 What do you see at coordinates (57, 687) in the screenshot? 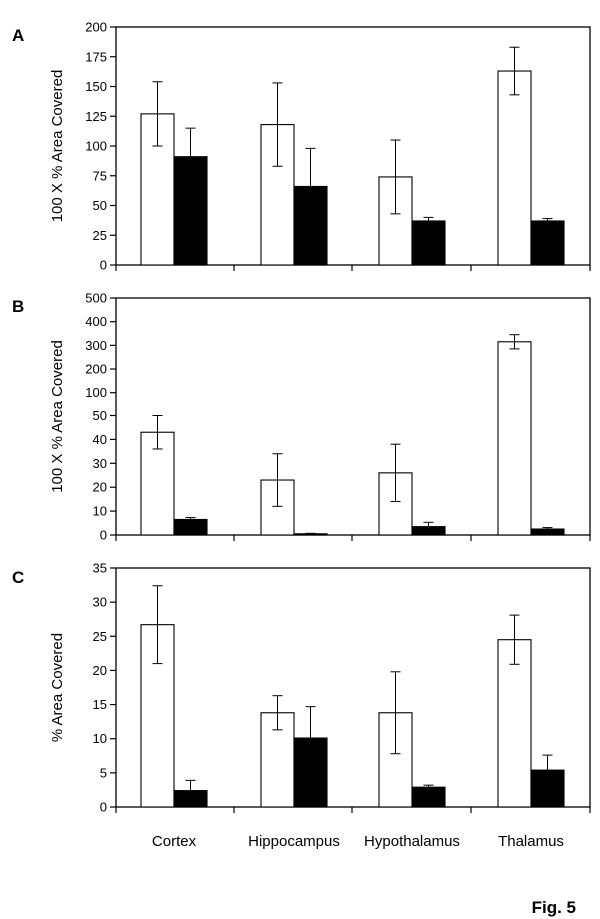
I see `y-axis-label: % Area Covered` at bounding box center [57, 687].